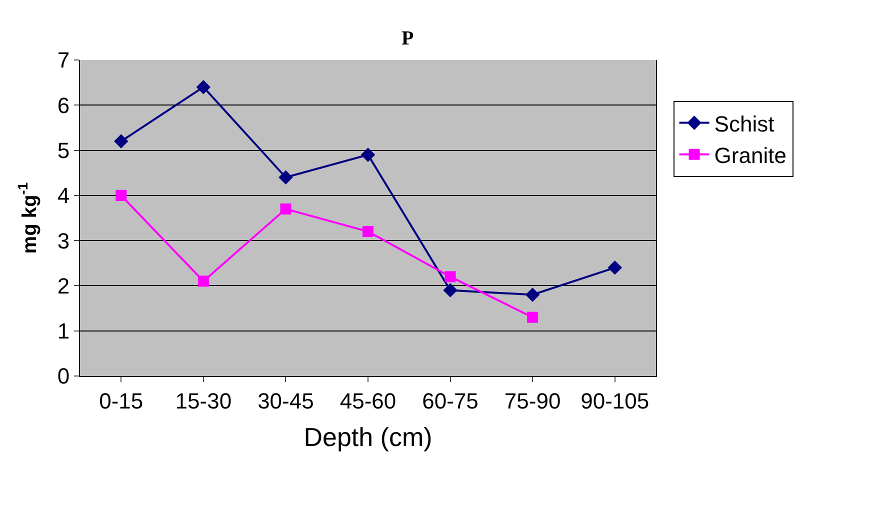 This screenshot has height=506, width=886. What do you see at coordinates (750, 155) in the screenshot?
I see `legend-label: Granite` at bounding box center [750, 155].